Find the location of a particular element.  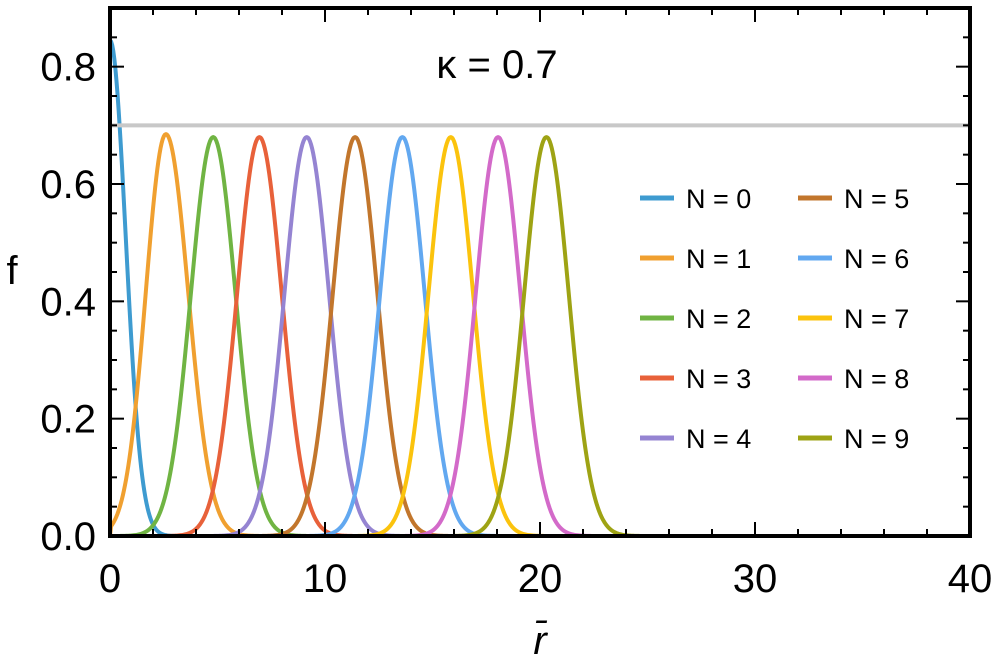

x-tick-labels: 0 10 20 30 40 is located at coordinates (545, 579).